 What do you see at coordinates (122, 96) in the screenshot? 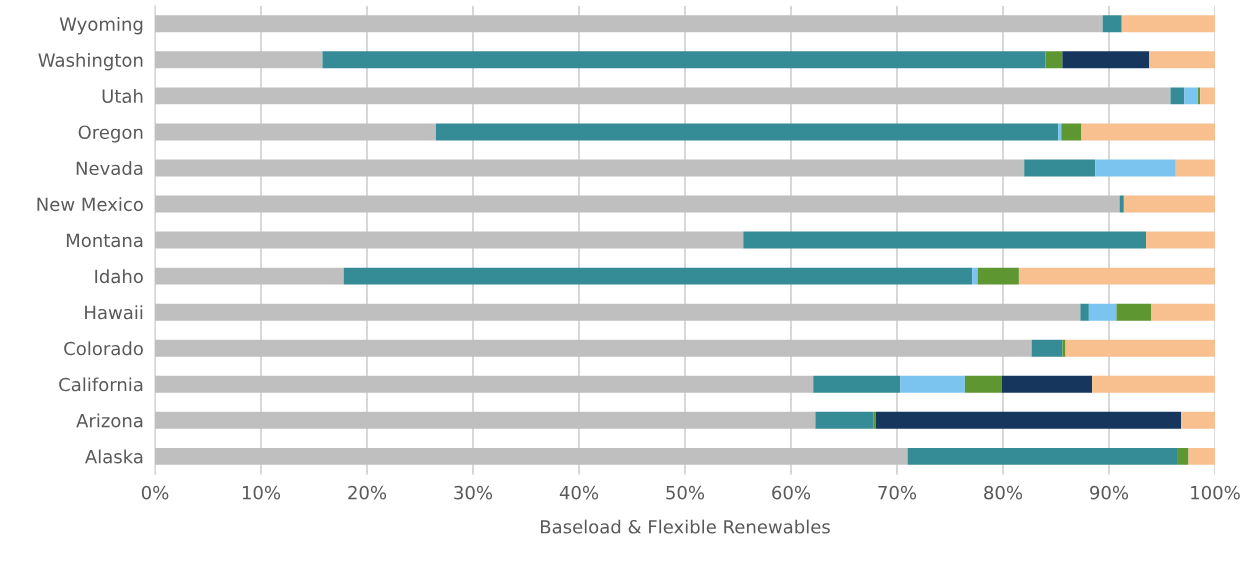
I see `y-tick-label: Utah` at bounding box center [122, 96].